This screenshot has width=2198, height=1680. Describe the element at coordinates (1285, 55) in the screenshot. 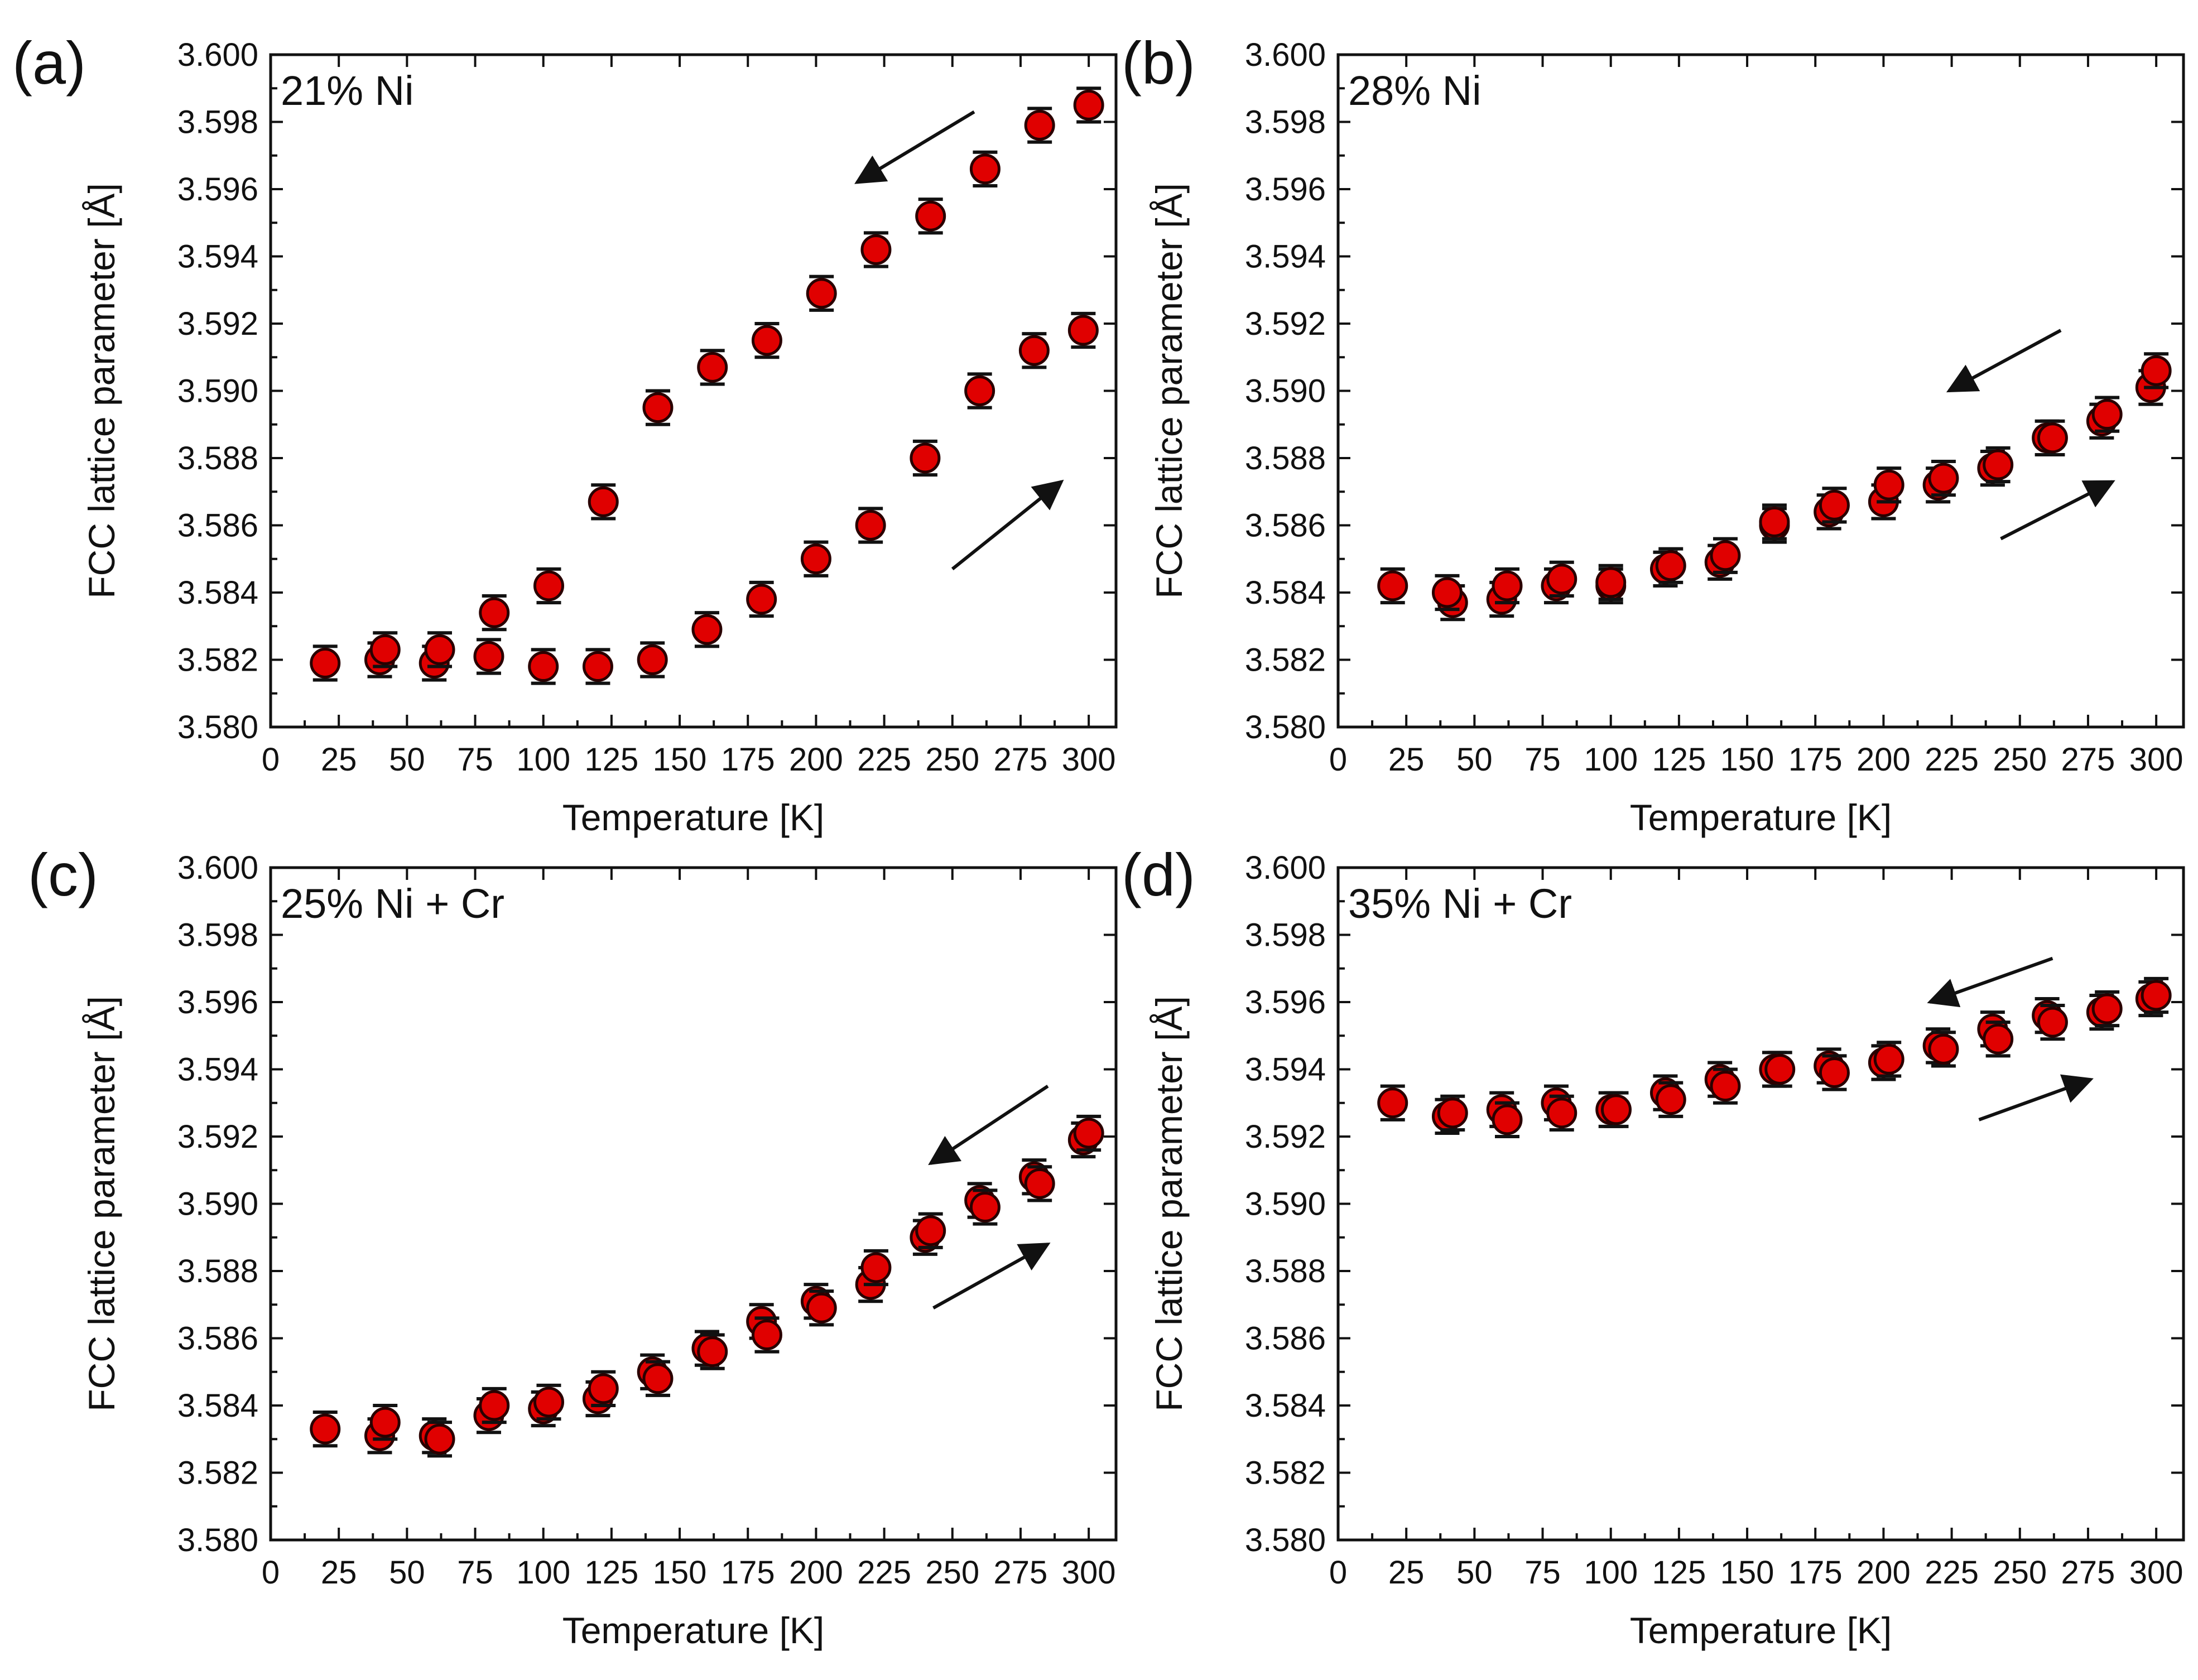

I see `y-tick-label: 3.600` at that location.